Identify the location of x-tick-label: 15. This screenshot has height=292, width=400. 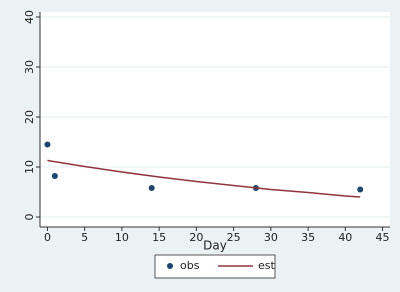
(159, 237).